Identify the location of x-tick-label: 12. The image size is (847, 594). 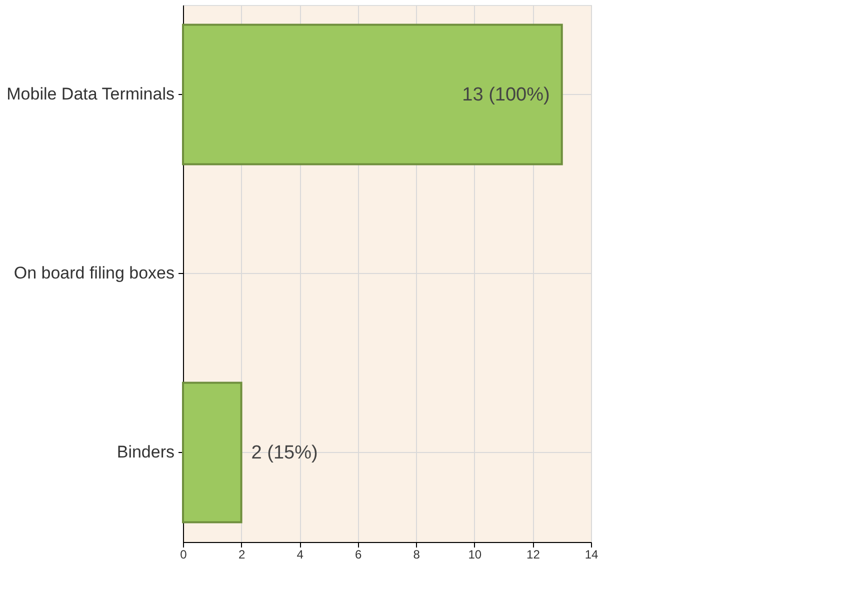
(533, 555).